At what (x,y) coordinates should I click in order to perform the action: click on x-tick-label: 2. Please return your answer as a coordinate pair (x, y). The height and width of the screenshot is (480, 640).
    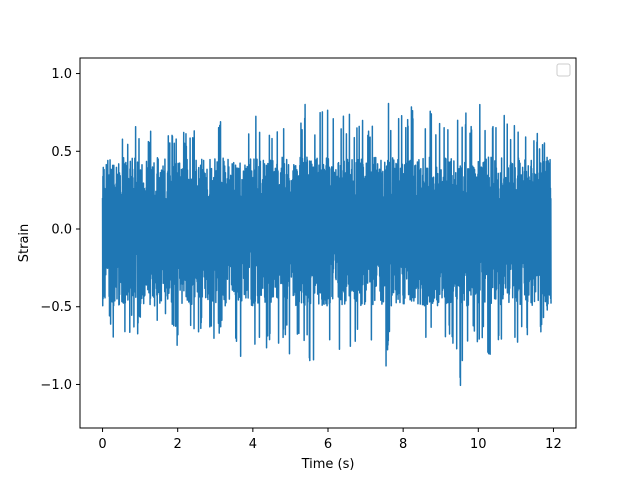
    Looking at the image, I should click on (178, 444).